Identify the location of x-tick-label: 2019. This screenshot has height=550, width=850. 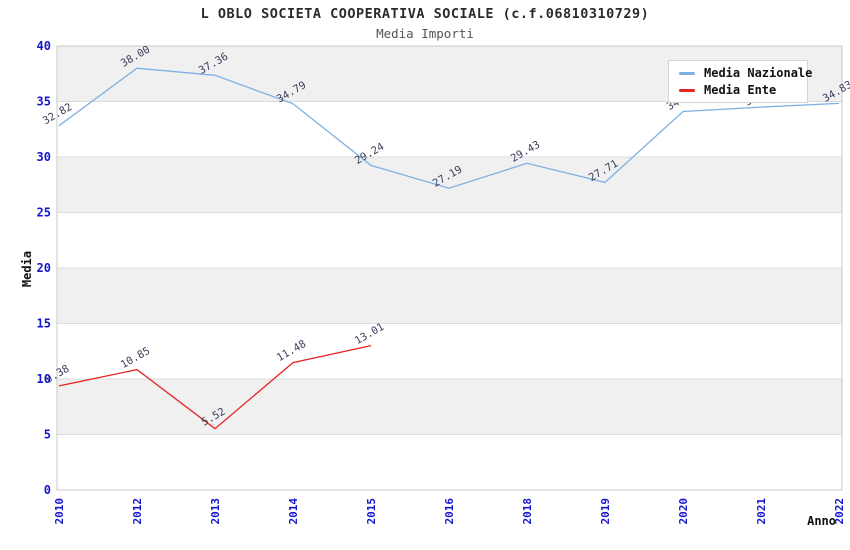
(605, 511).